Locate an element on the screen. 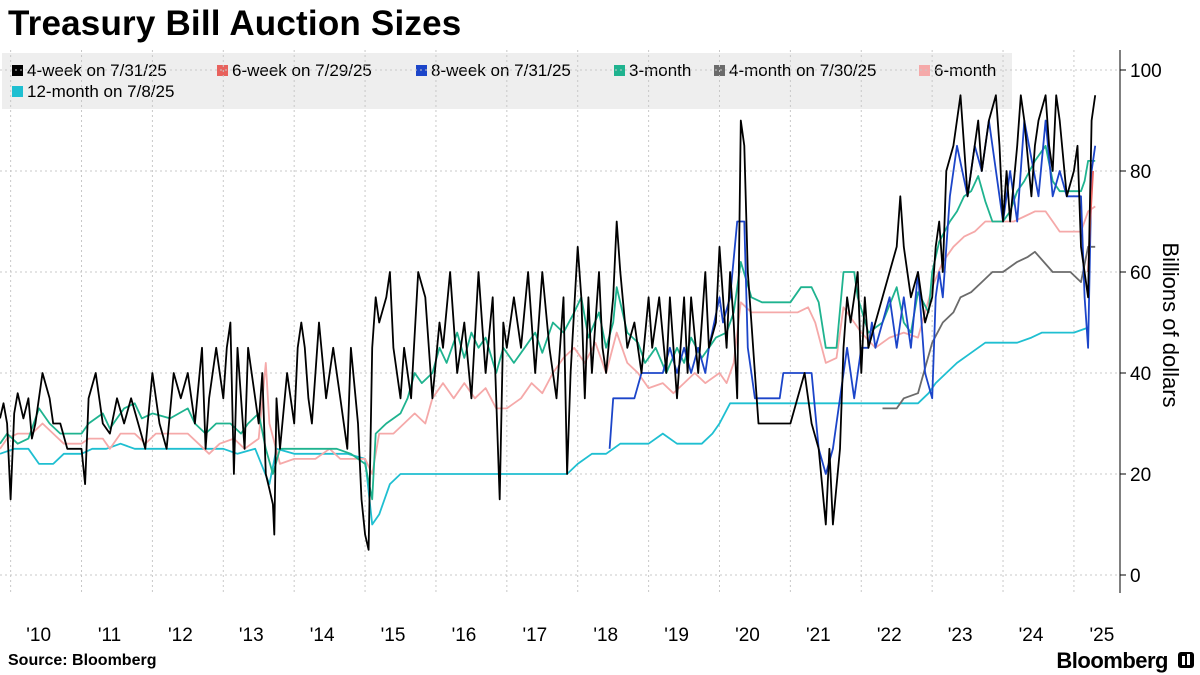 Image resolution: width=1200 pixels, height=675 pixels. bloomberg-terminal-icon is located at coordinates (1186, 660).